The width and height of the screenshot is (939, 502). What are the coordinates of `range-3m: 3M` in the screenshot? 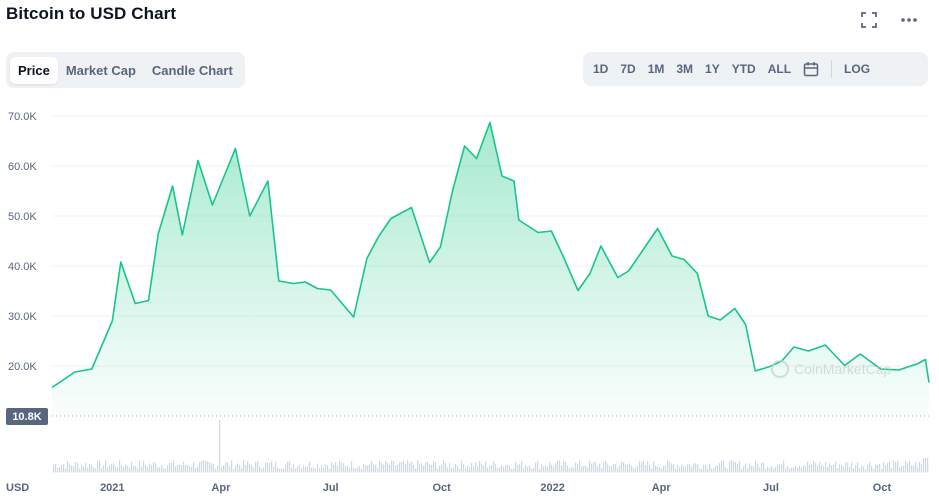 It's located at (685, 69).